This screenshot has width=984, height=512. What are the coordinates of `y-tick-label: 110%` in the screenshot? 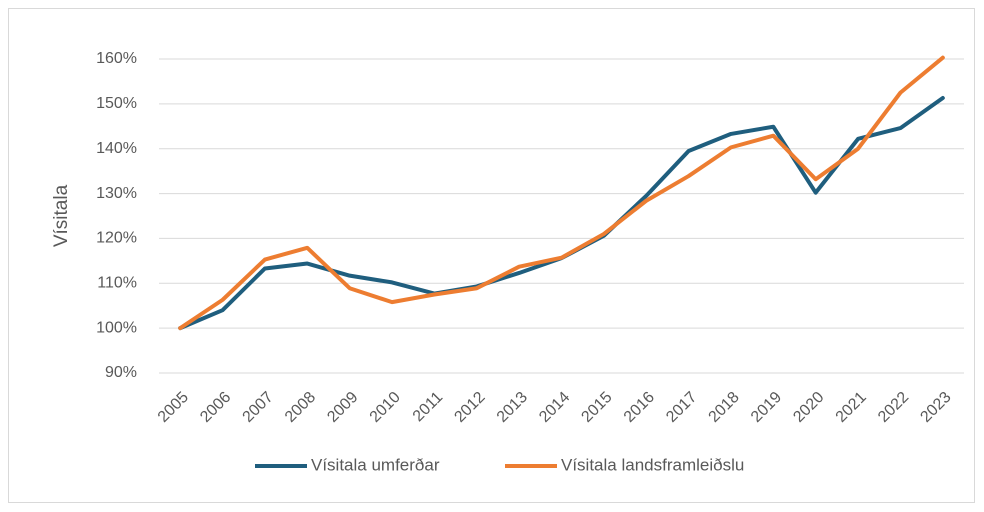 It's located at (117, 283).